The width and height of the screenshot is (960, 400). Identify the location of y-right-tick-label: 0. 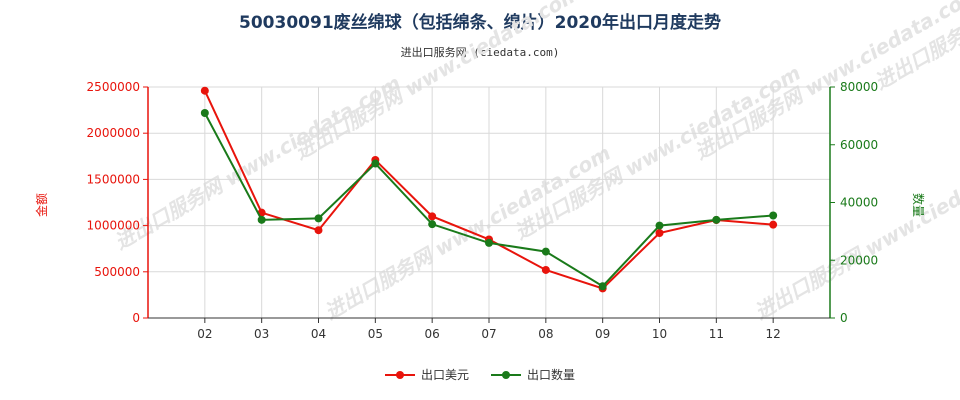
(844, 318).